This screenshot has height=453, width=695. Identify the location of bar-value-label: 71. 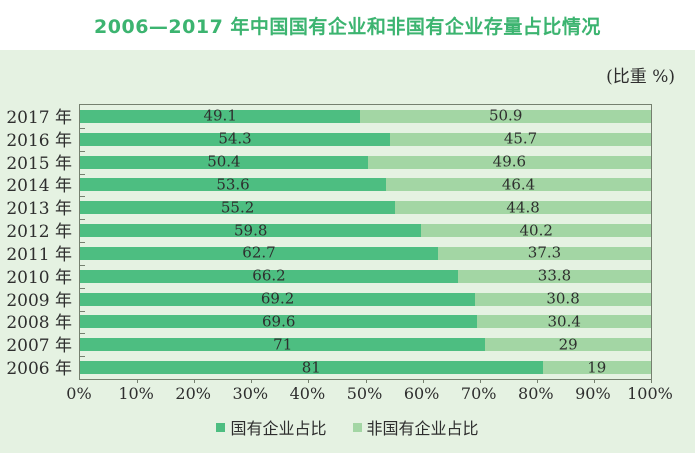
(283, 344).